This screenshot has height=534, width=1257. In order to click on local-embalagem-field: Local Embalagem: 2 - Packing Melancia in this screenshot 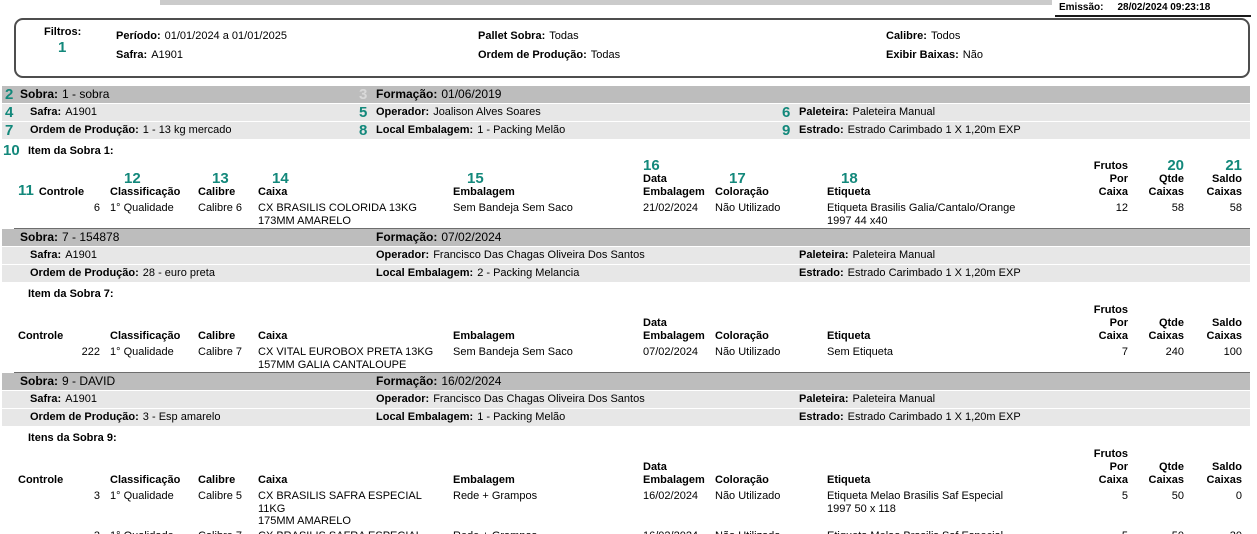, I will do `click(478, 273)`.